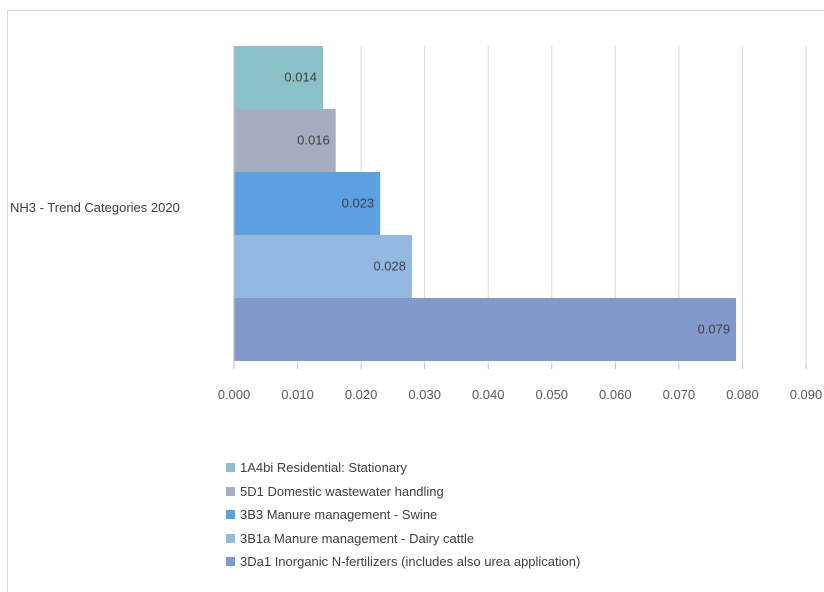 The height and width of the screenshot is (592, 824). I want to click on legend-item: 5D1 Domestic wastewater handling, so click(403, 492).